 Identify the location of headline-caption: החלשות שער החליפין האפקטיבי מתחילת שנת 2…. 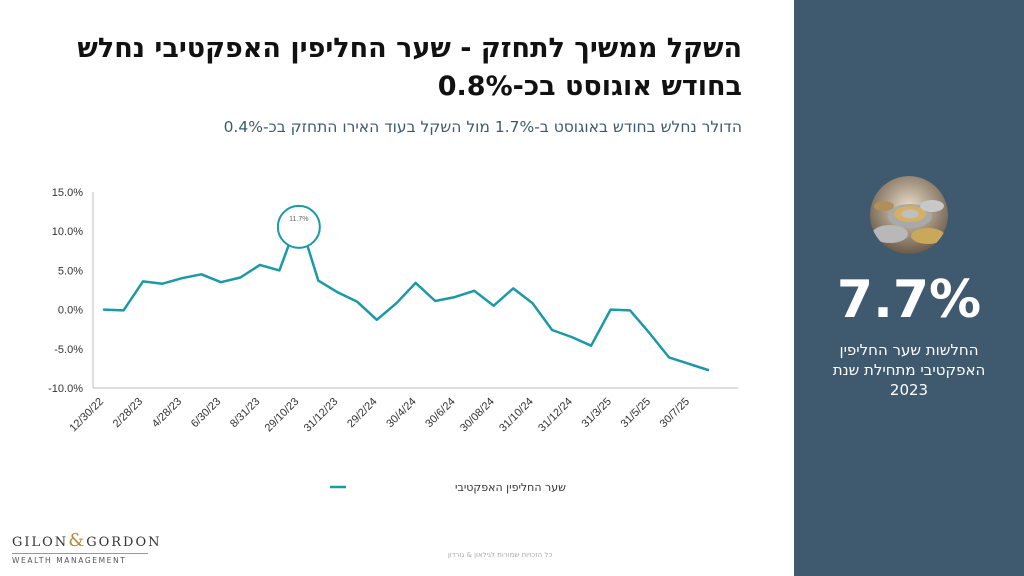
(909, 370).